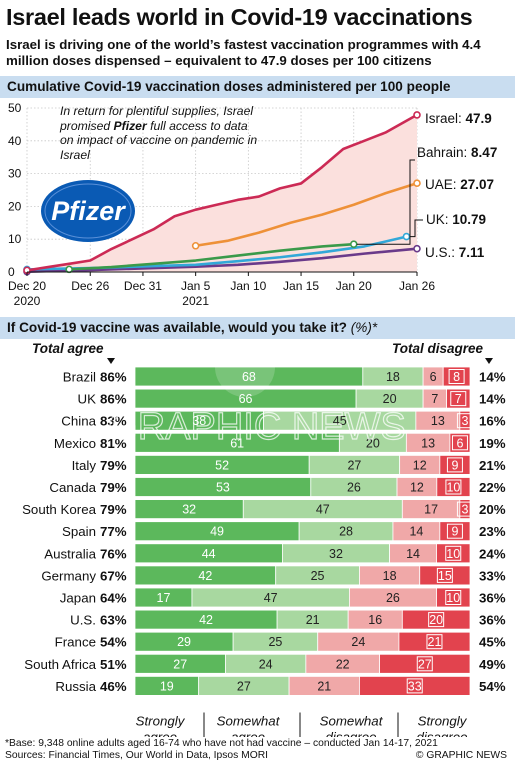 The image size is (515, 766). What do you see at coordinates (111, 361) in the screenshot?
I see `left-header-arrow` at bounding box center [111, 361].